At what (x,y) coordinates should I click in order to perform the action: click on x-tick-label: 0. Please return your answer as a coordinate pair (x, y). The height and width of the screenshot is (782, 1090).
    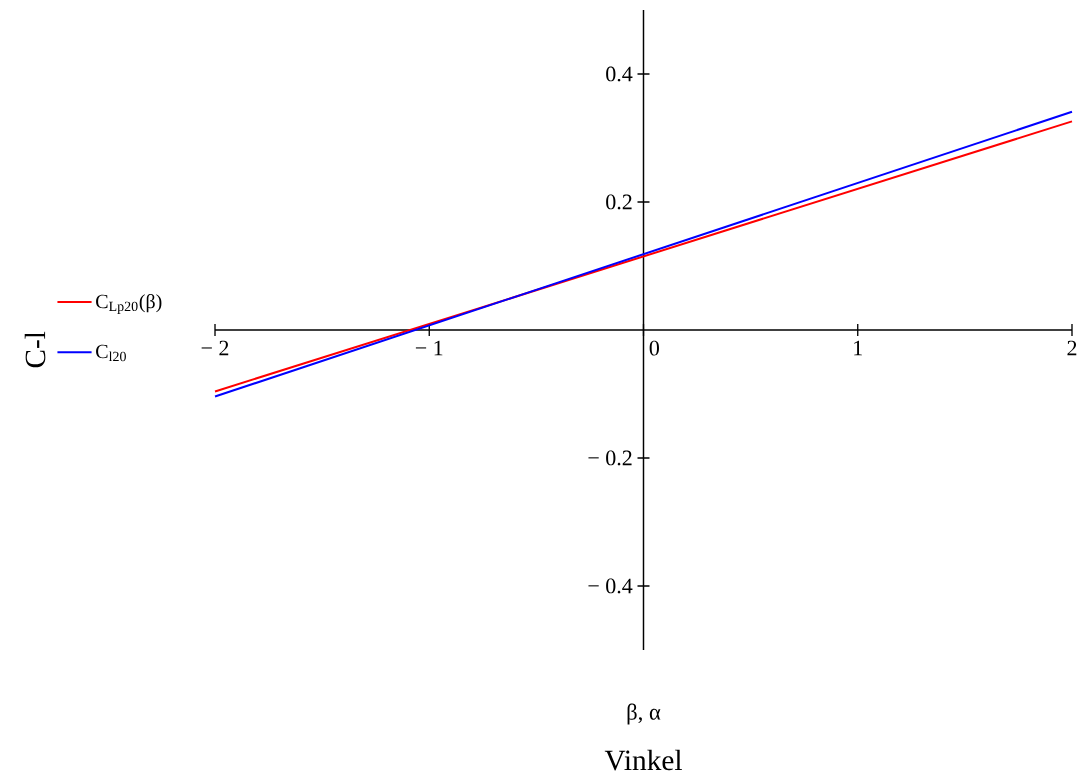
    Looking at the image, I should click on (654, 348).